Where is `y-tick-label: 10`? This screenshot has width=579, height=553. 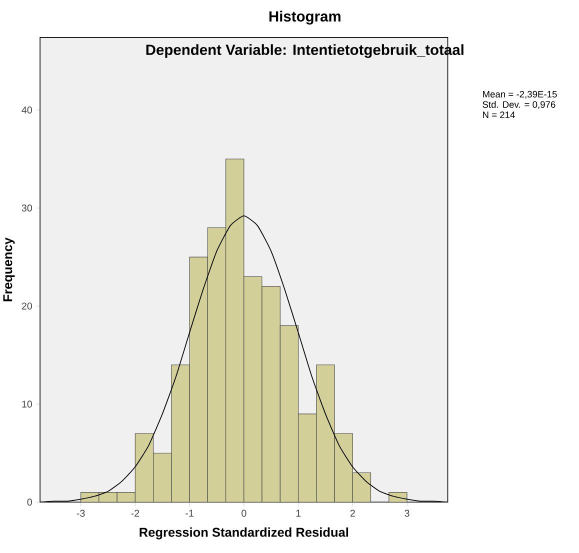
y-tick-label: 10 is located at coordinates (27, 404).